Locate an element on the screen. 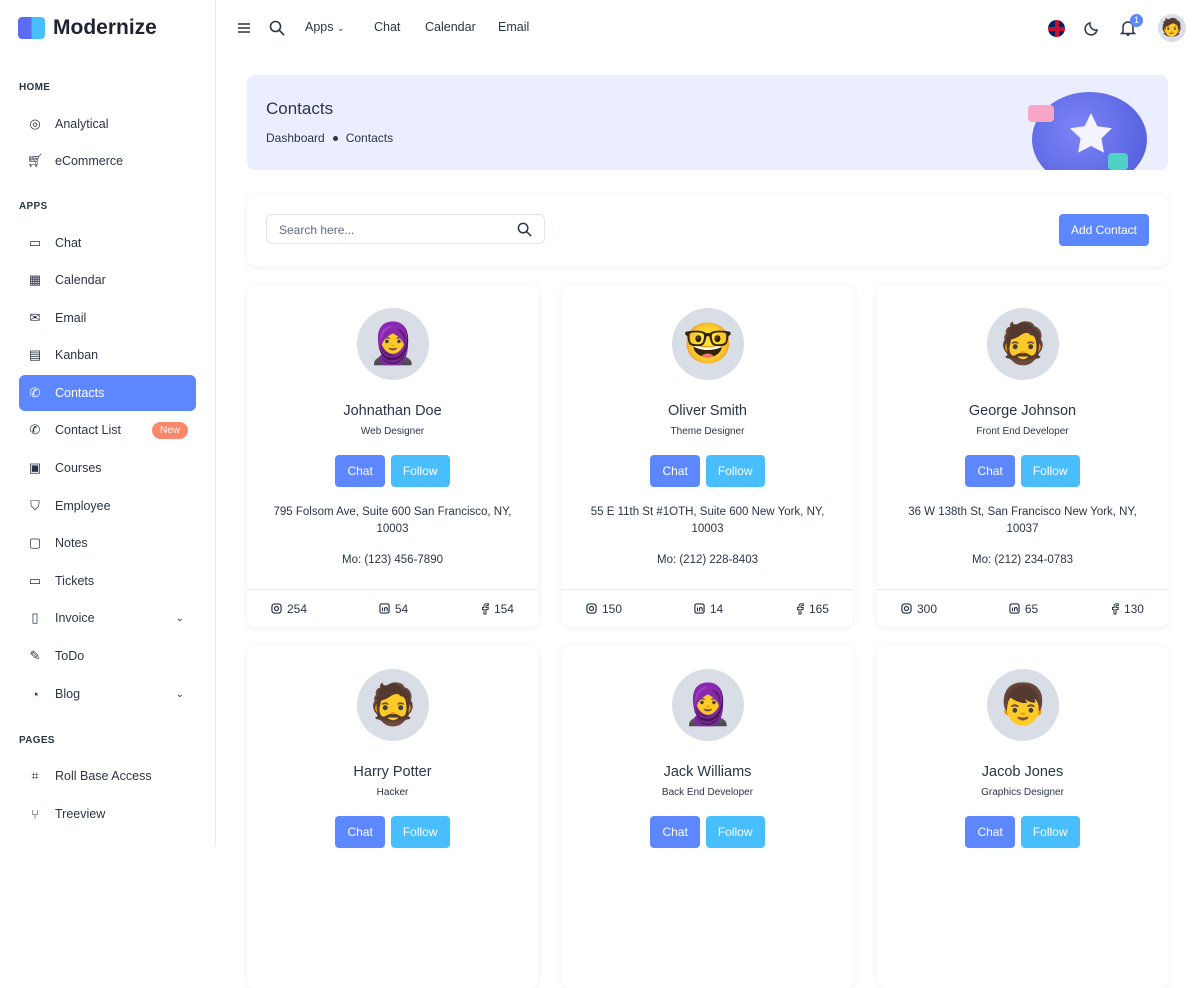 The image size is (1200, 988). sidebar-item-label: Roll Base Access is located at coordinates (103, 776).